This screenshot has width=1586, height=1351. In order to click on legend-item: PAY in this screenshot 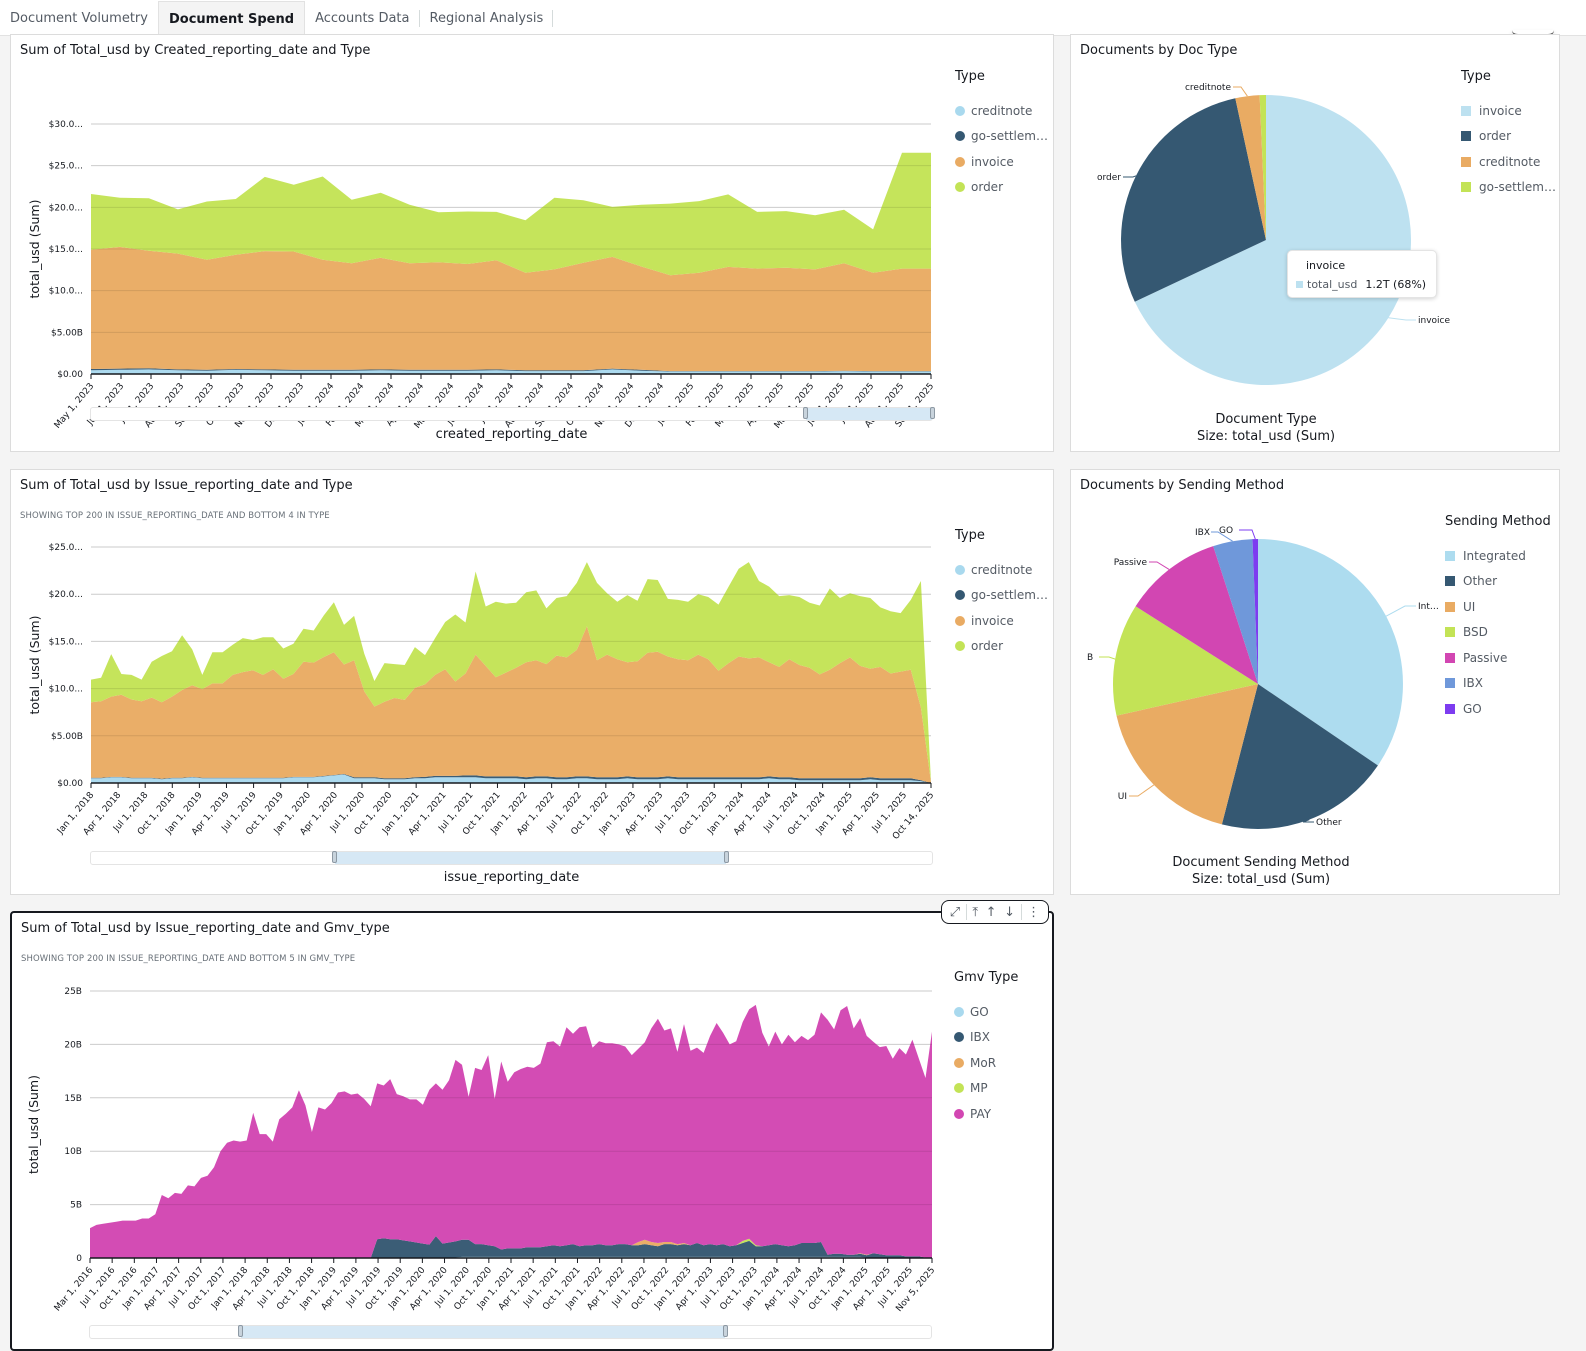, I will do `click(986, 1114)`.